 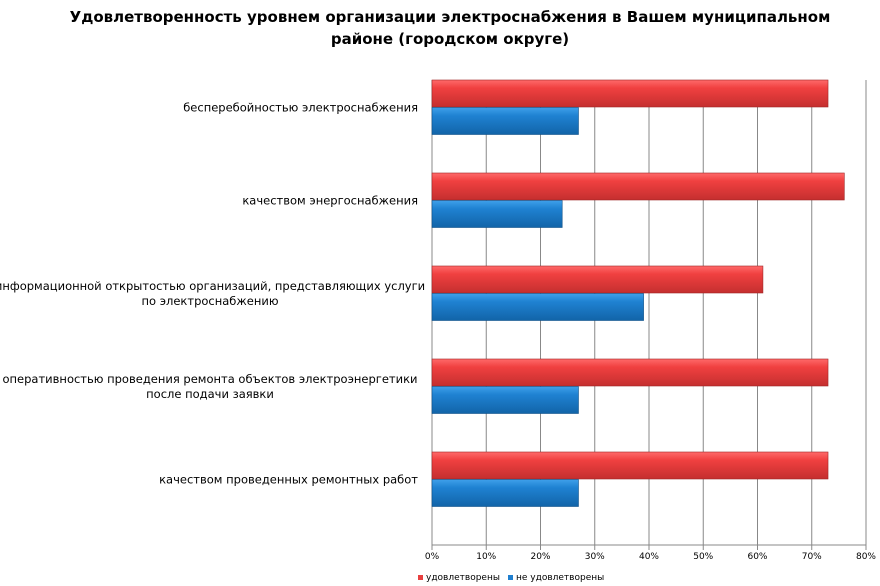 I want to click on tick-label: 40%, so click(x=649, y=557).